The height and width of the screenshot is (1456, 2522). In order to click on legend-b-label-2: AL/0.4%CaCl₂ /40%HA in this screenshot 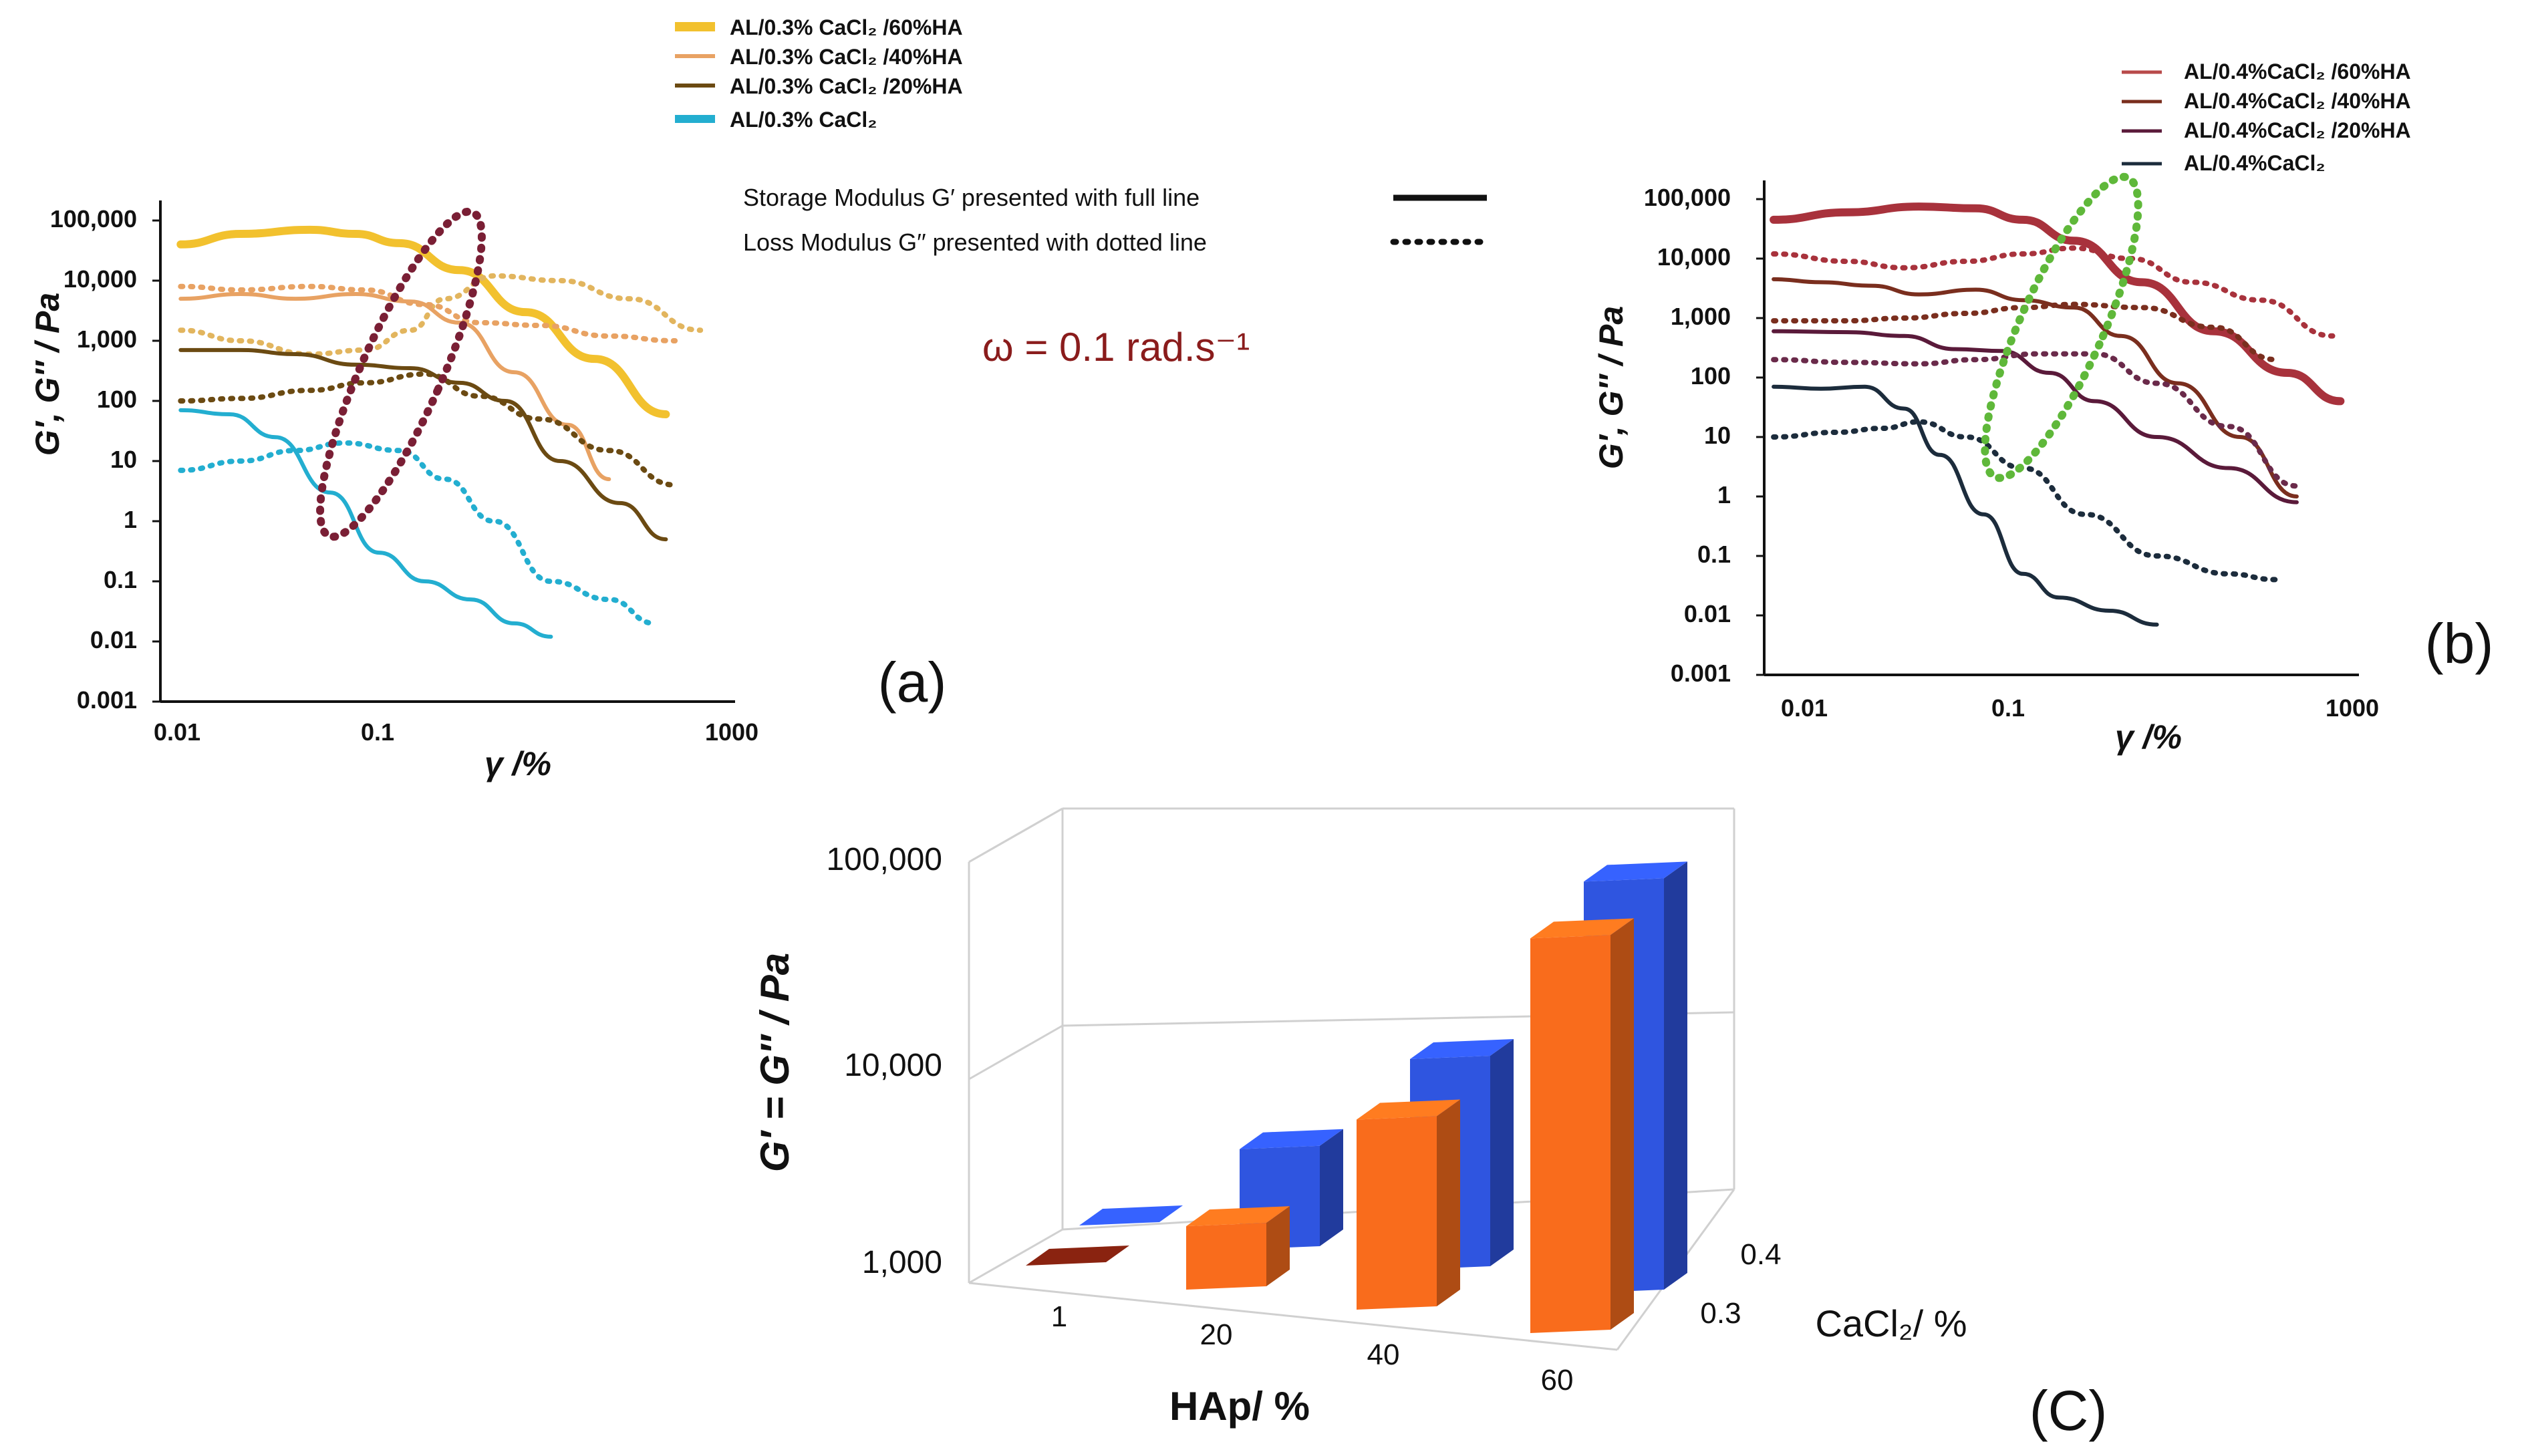, I will do `click(2297, 101)`.